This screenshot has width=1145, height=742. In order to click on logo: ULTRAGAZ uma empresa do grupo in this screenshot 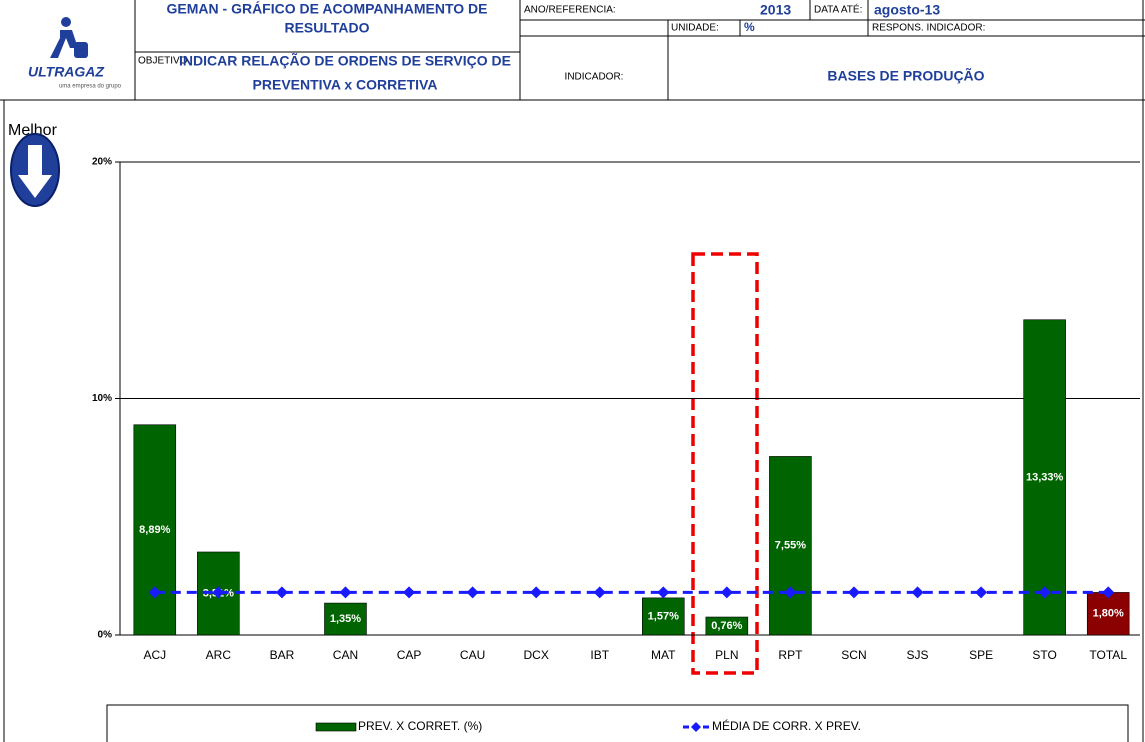, I will do `click(75, 53)`.